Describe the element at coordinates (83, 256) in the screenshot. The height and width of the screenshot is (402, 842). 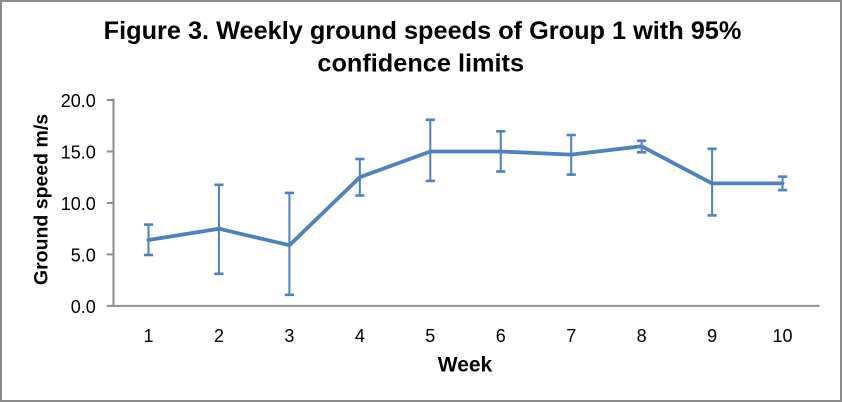
I see `svg-text: 5.0` at that location.